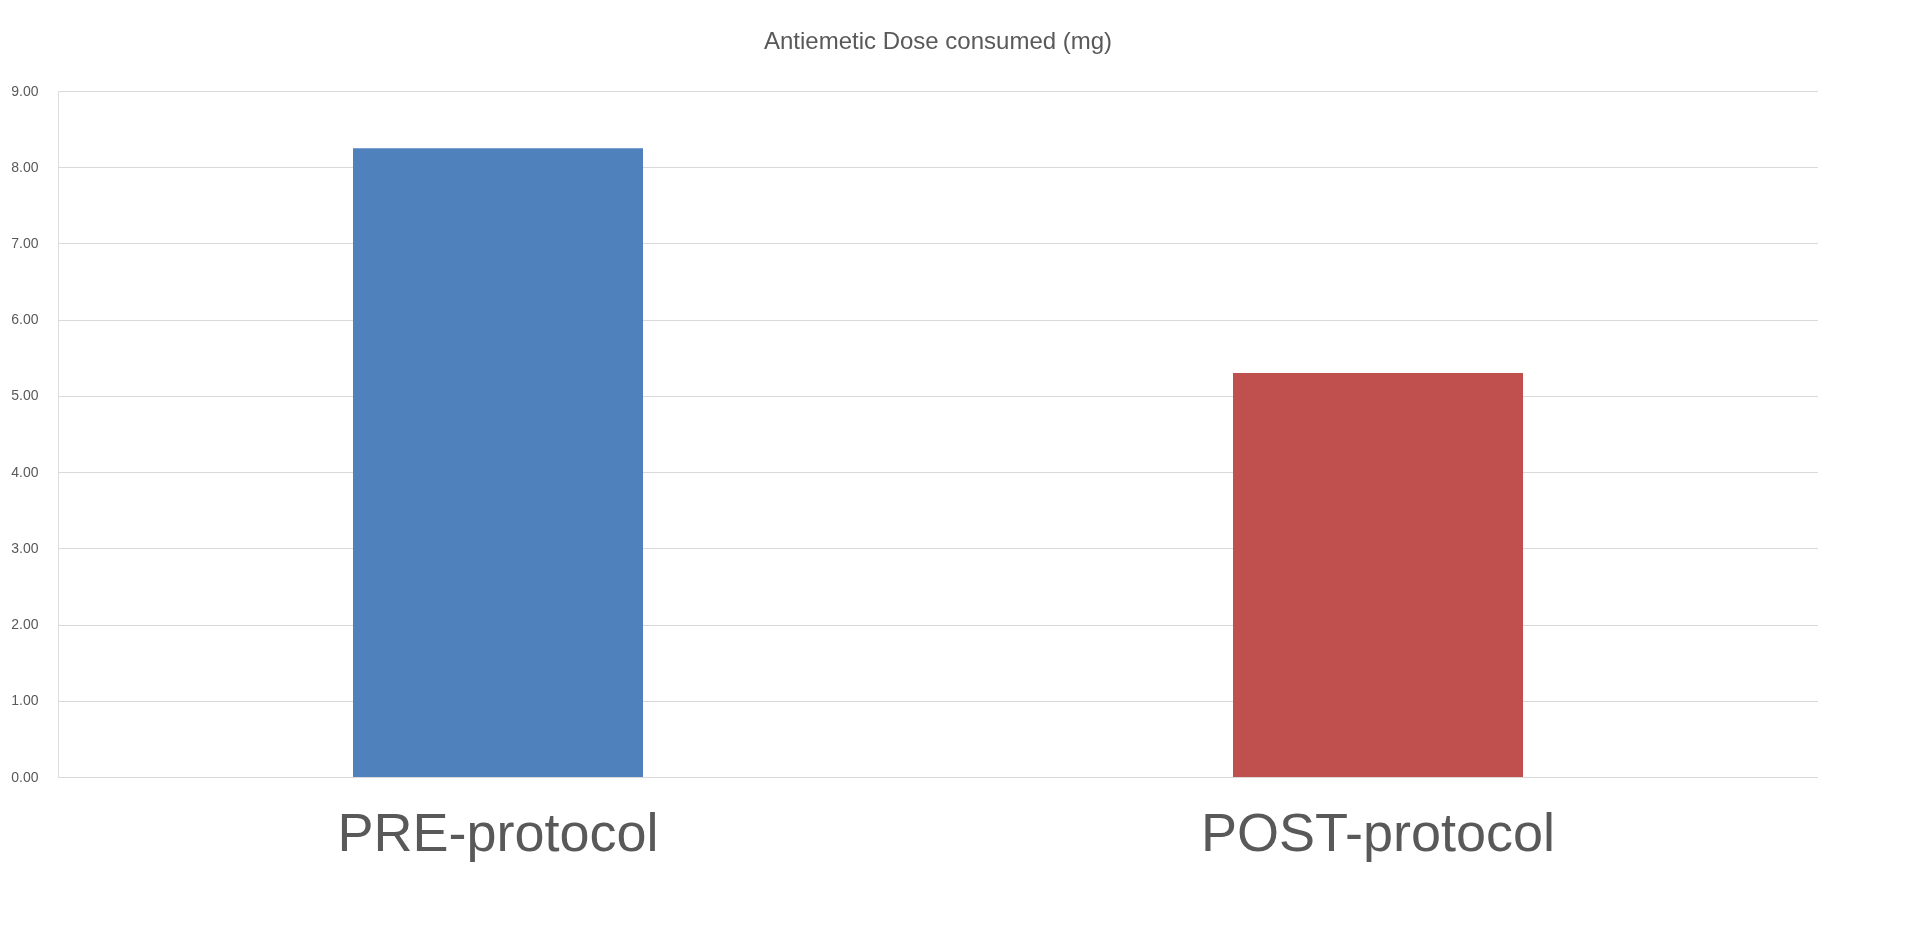 The width and height of the screenshot is (1918, 928). What do you see at coordinates (25, 471) in the screenshot?
I see `y-tick-label: 4.00` at bounding box center [25, 471].